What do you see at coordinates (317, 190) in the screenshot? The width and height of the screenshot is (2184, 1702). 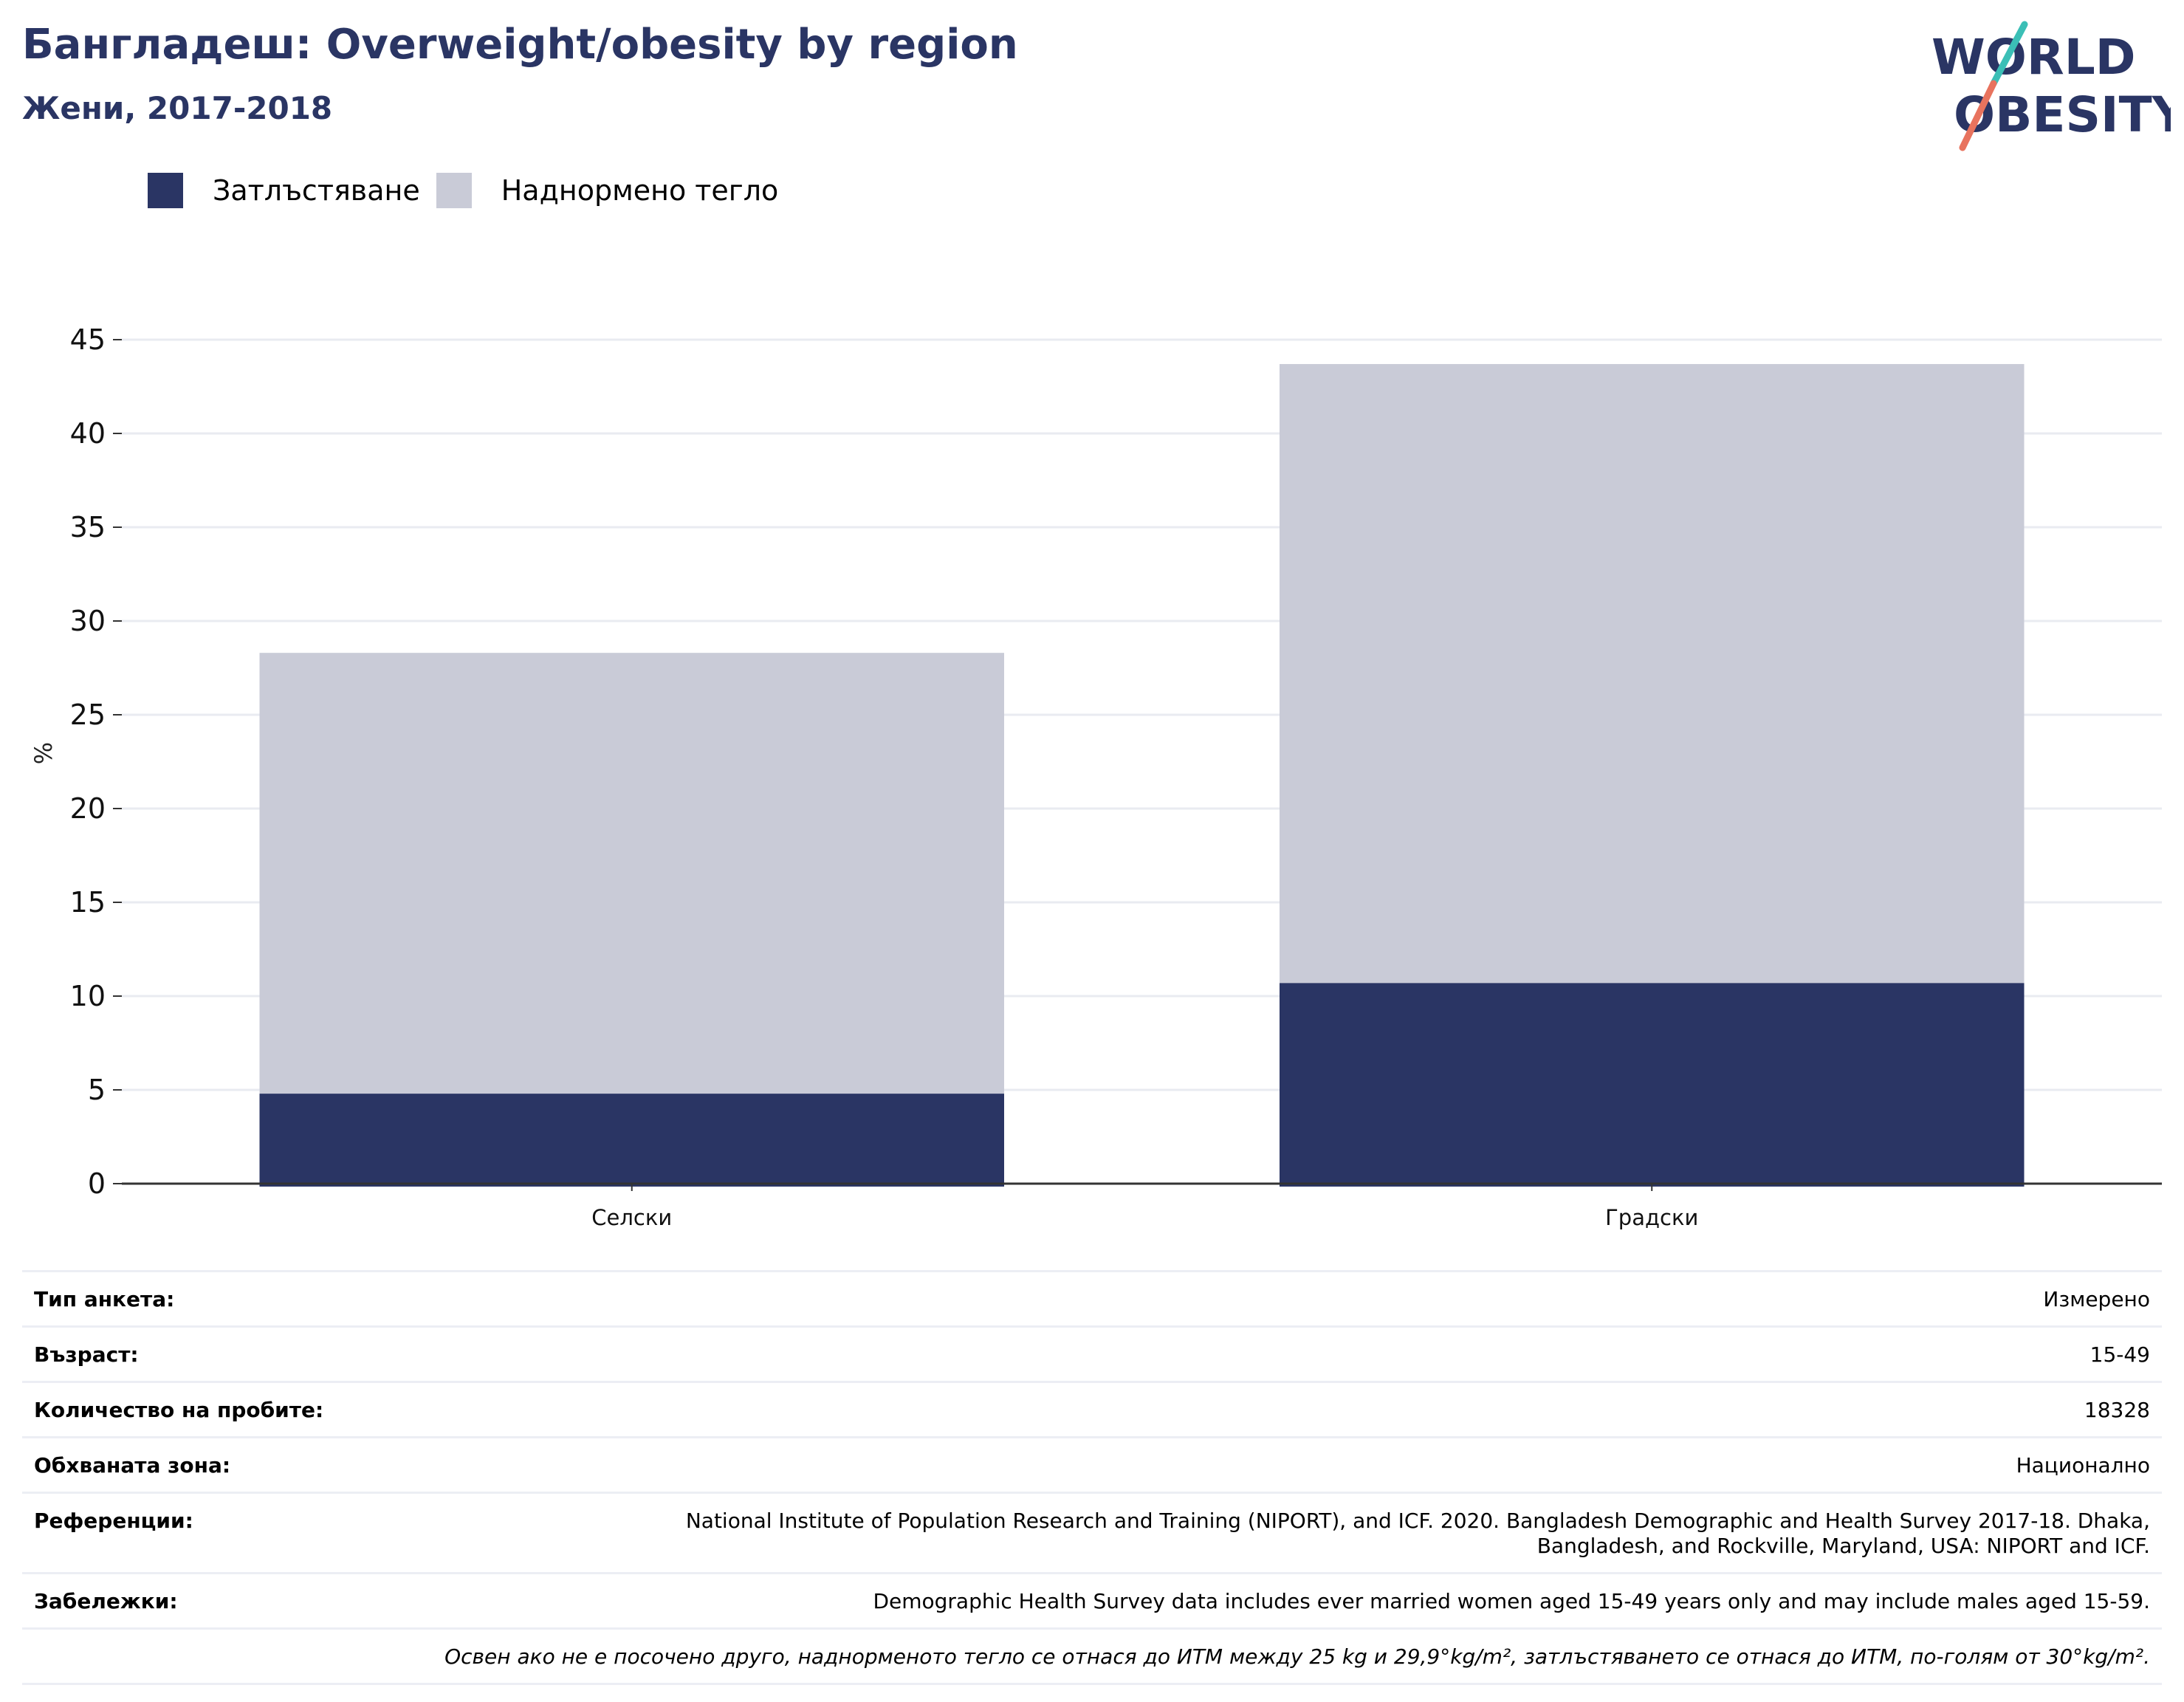 I see `legend-label-obesity: Затлъстяване` at bounding box center [317, 190].